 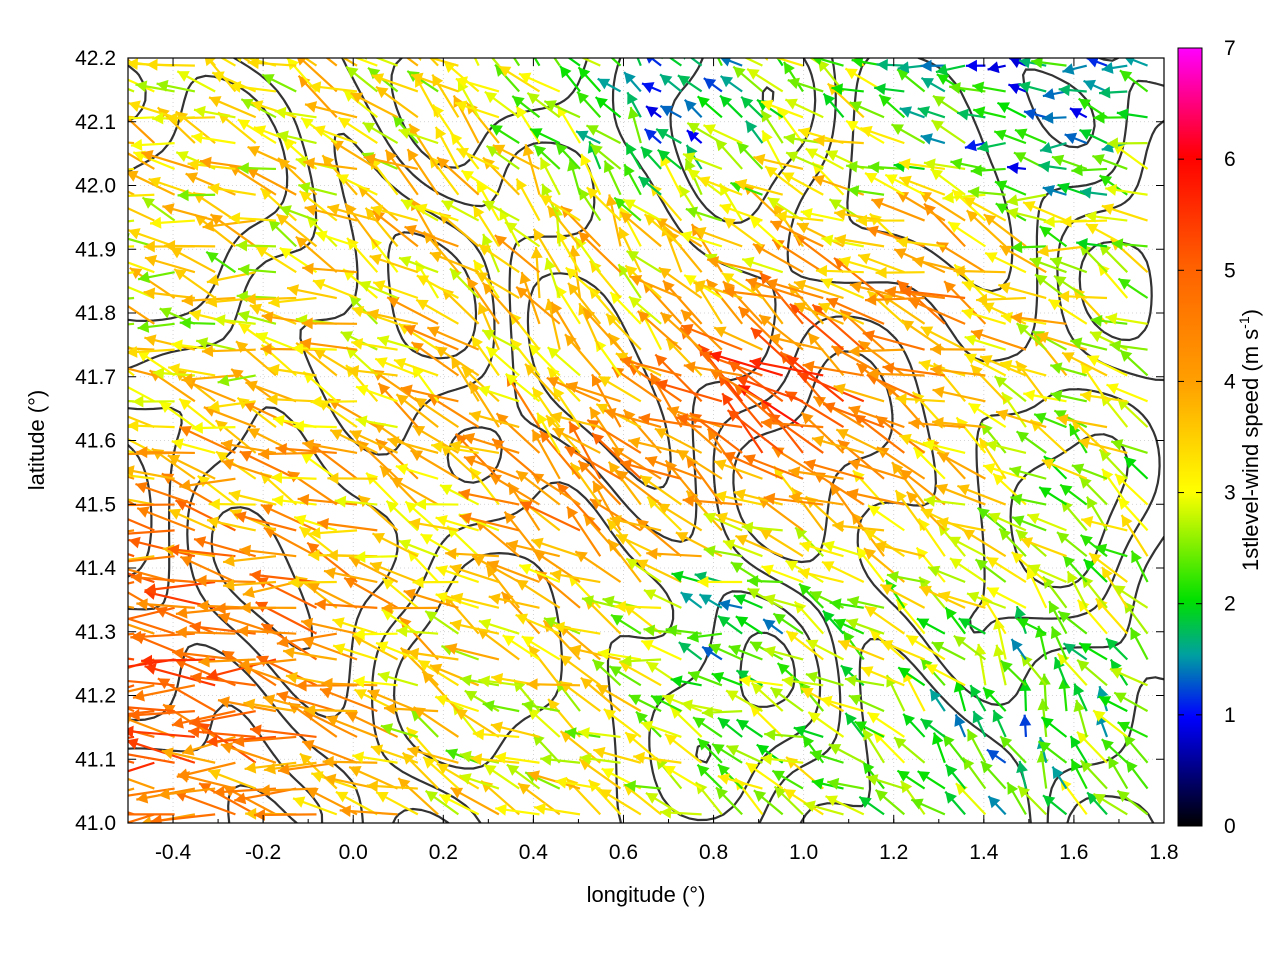 What do you see at coordinates (1073, 852) in the screenshot?
I see `x-tick-label: 1.6` at bounding box center [1073, 852].